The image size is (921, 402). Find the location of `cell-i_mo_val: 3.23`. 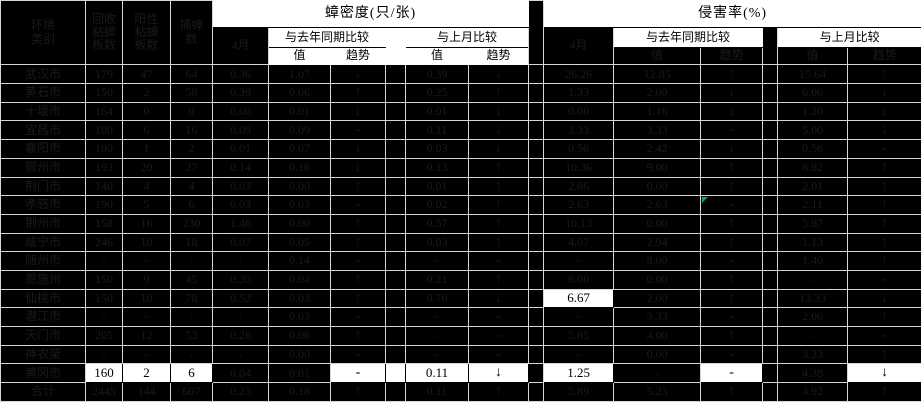

cell-i_mo_val: 3.23 is located at coordinates (813, 354).